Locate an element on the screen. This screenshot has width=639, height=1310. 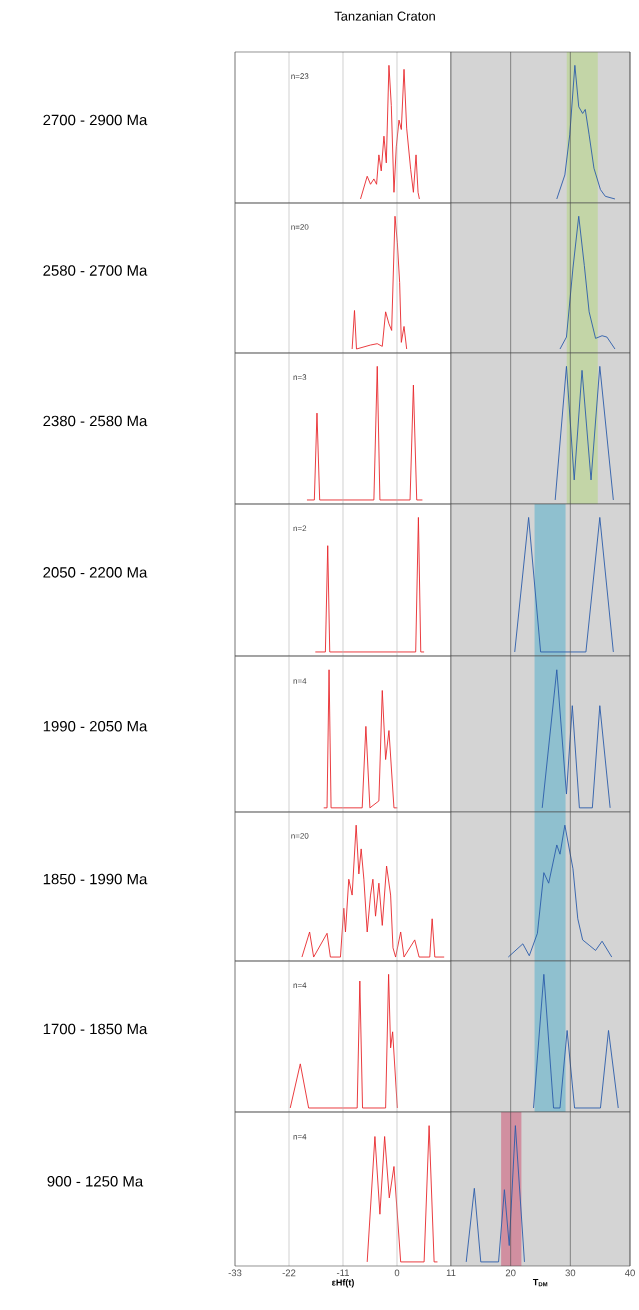
x-tick-label: 20 is located at coordinates (511, 1273).